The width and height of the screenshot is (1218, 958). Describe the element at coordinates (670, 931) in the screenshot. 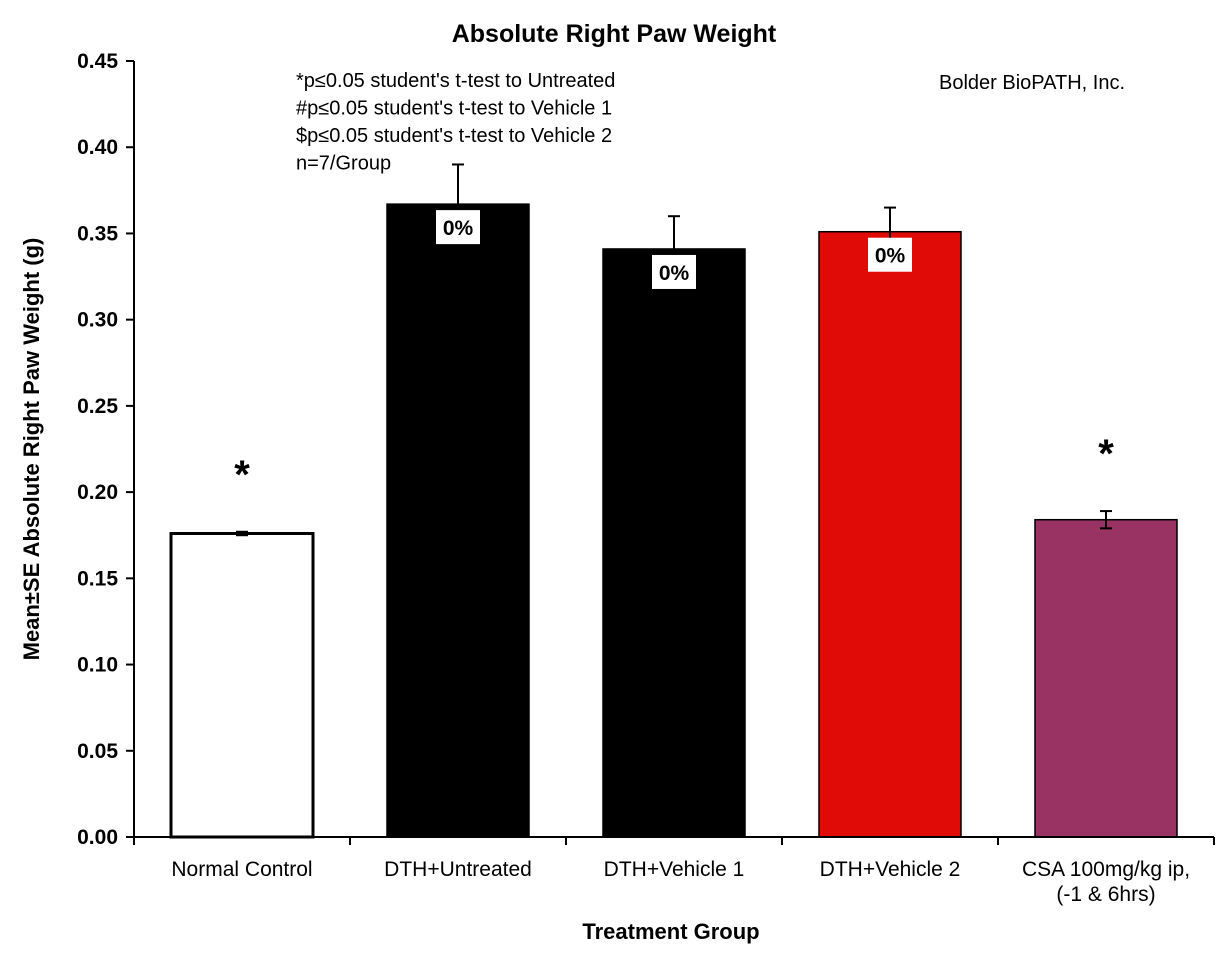

I see `x-axis-title: Treatment Group` at that location.